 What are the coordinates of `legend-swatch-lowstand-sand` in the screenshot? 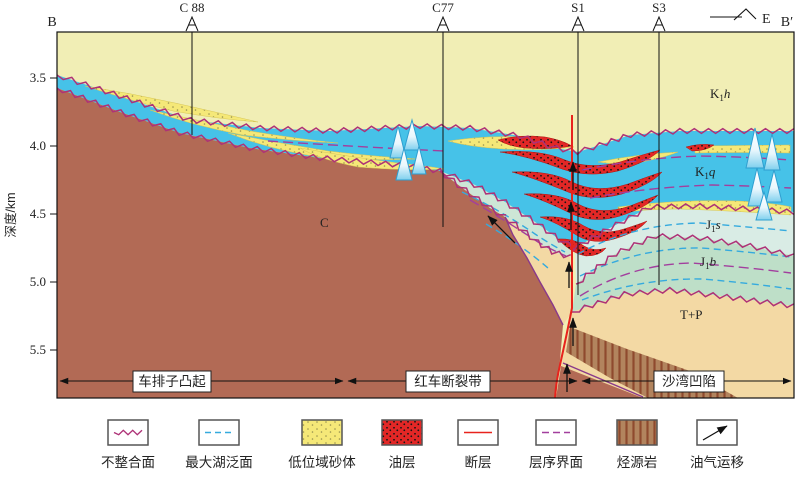 It's located at (322, 432).